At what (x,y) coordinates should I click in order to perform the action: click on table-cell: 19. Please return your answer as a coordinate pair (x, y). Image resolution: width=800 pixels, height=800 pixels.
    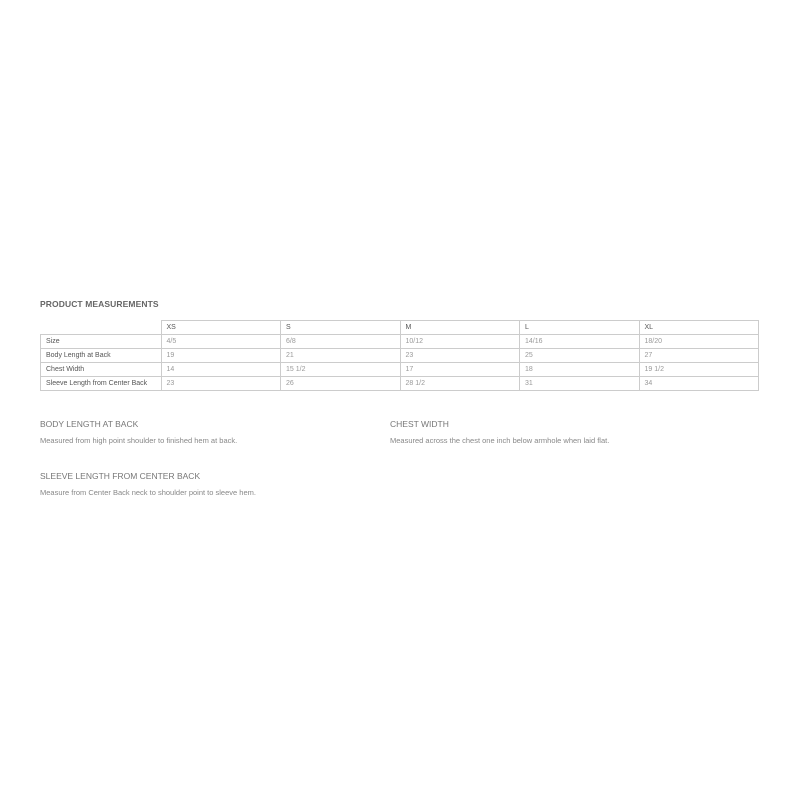
    Looking at the image, I should click on (220, 355).